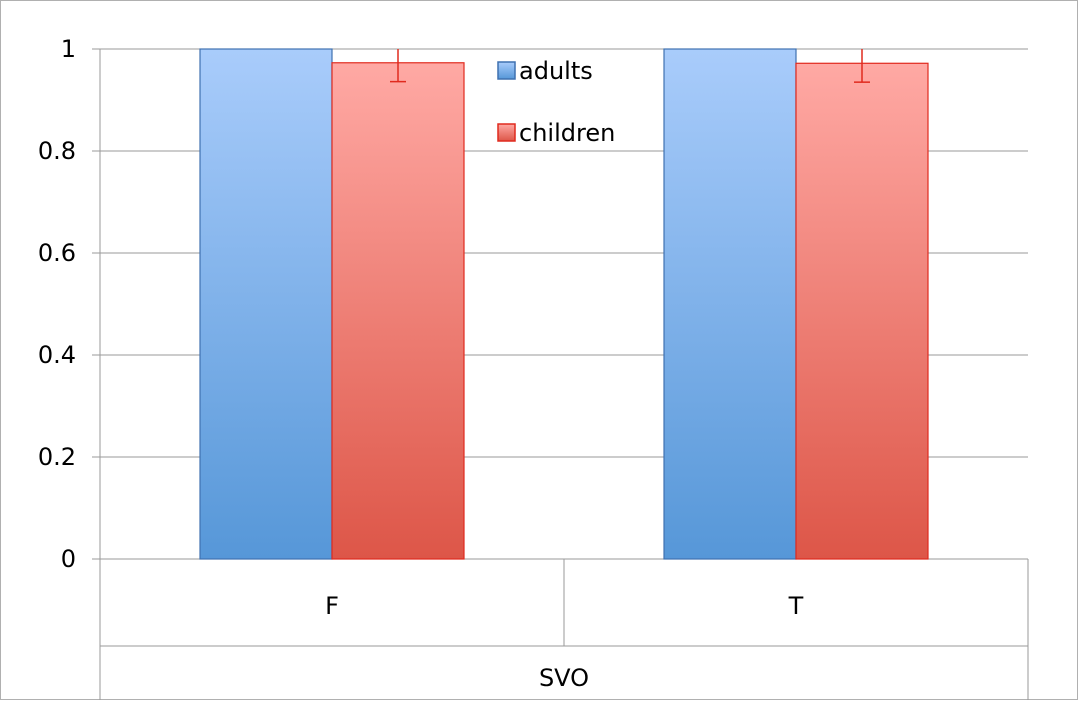 This screenshot has width=1078, height=704. I want to click on x-category-label: F, so click(332, 606).